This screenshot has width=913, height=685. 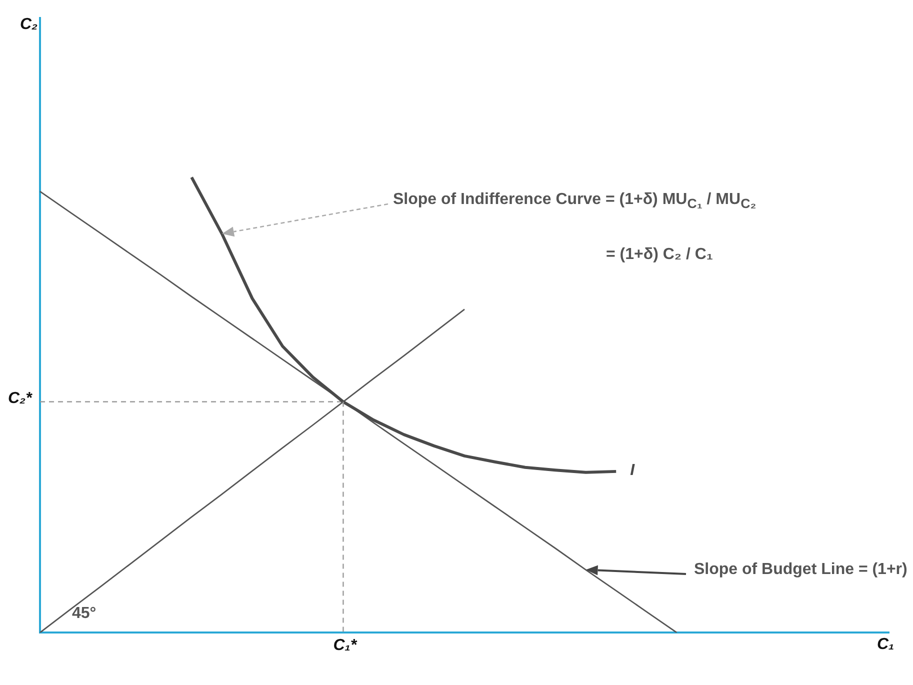 What do you see at coordinates (885, 645) in the screenshot?
I see `x-axis-title: C₁` at bounding box center [885, 645].